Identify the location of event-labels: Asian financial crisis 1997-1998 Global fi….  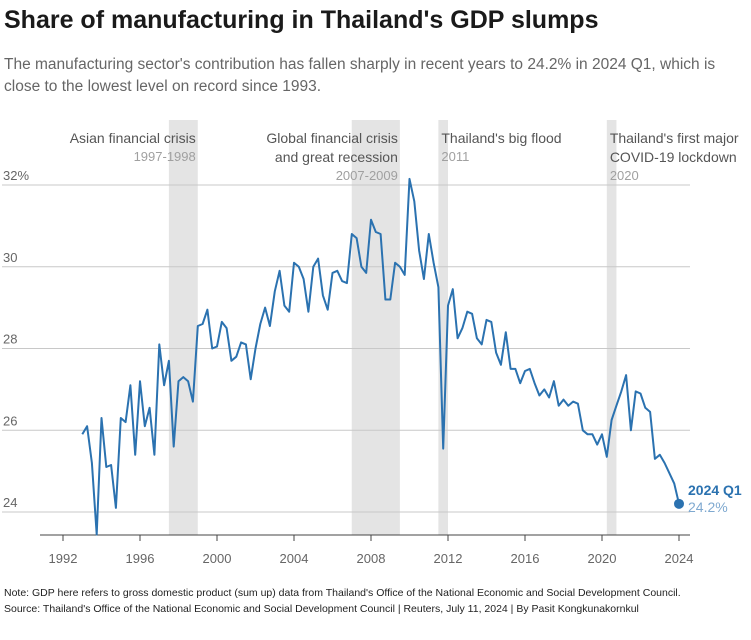
(404, 156).